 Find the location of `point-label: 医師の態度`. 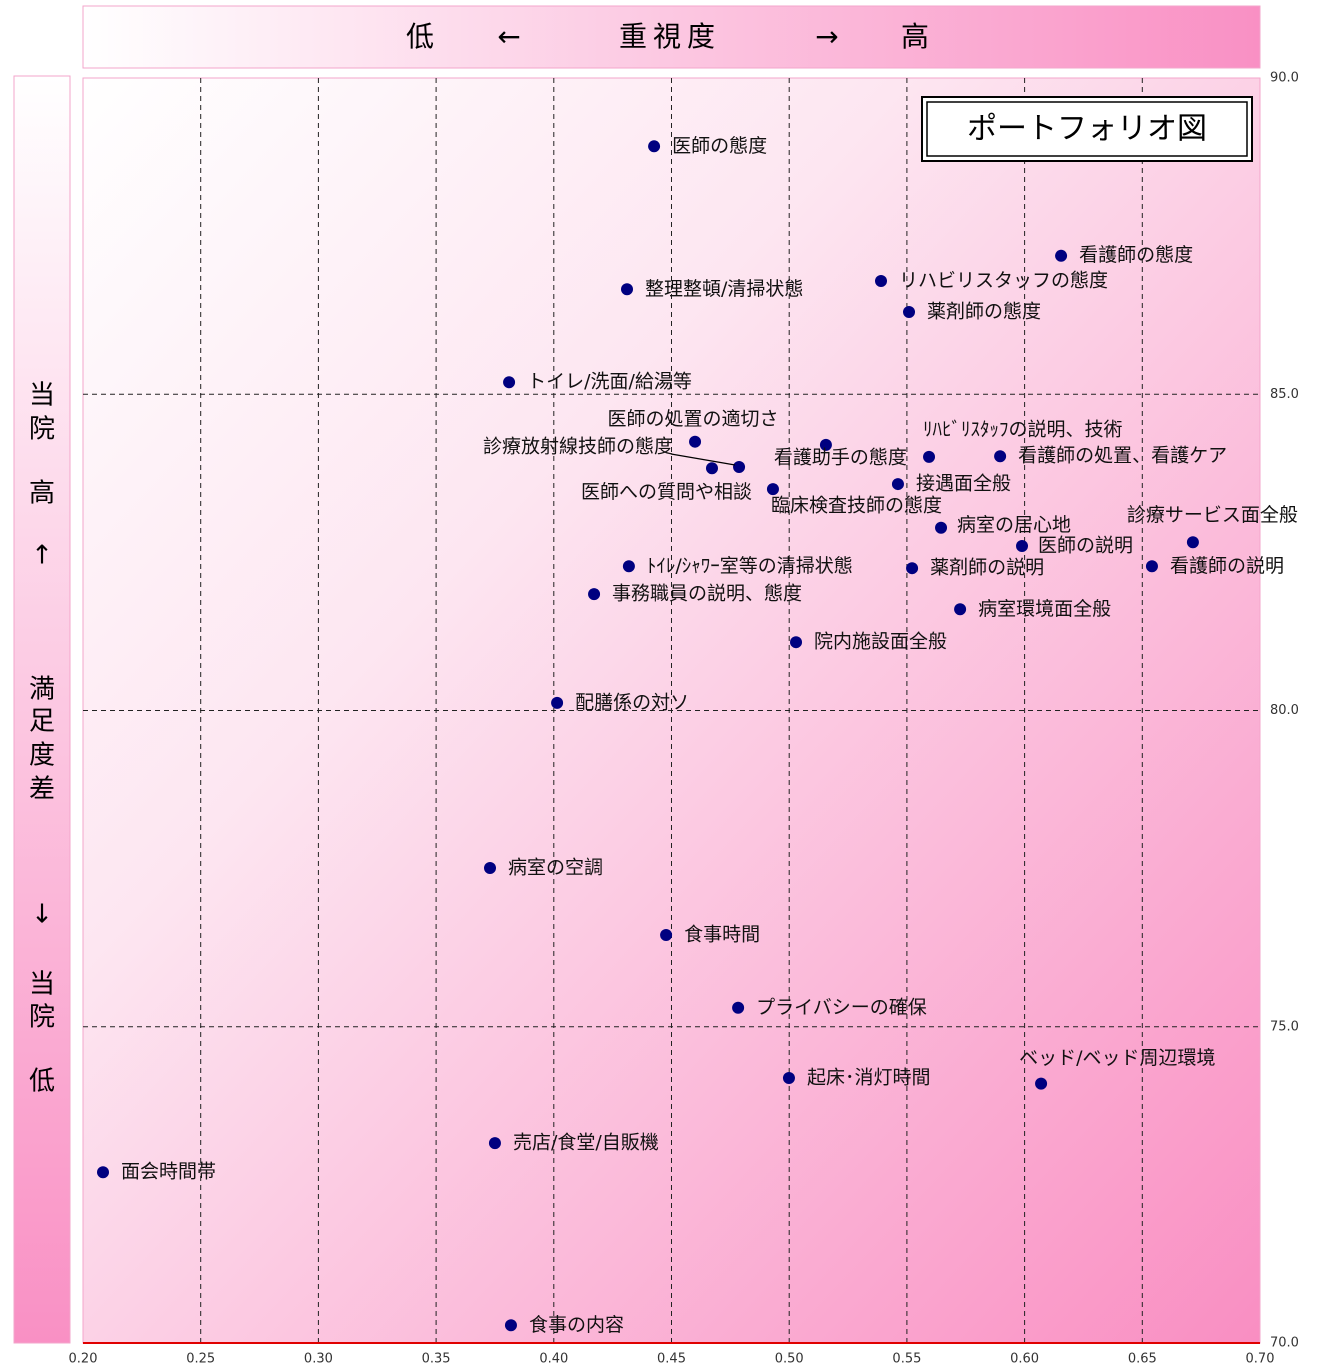

point-label: 医師の態度 is located at coordinates (719, 146).